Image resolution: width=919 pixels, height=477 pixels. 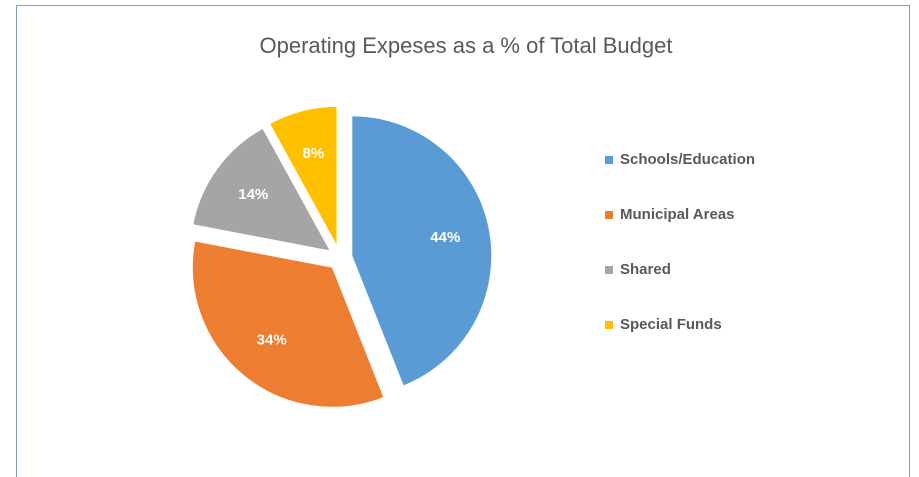 I want to click on data-label: 34%, so click(x=272, y=340).